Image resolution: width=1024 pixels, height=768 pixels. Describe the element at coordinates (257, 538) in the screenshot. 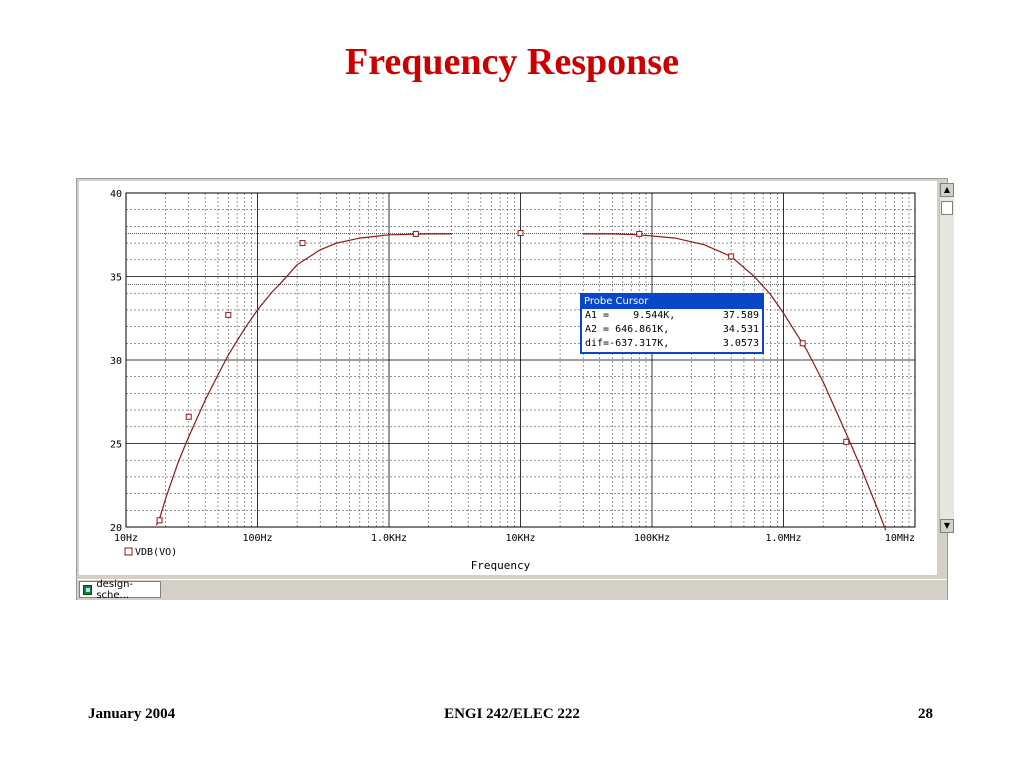

I see `x-tick-label: 100Hz` at that location.